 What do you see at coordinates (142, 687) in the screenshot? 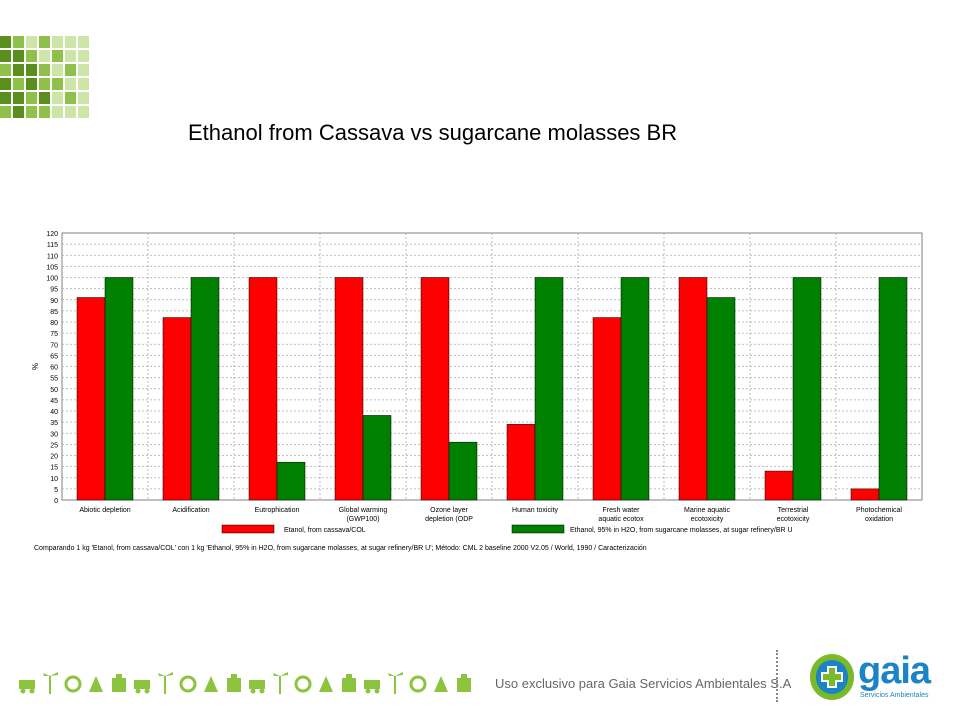
I see `cart-icon` at bounding box center [142, 687].